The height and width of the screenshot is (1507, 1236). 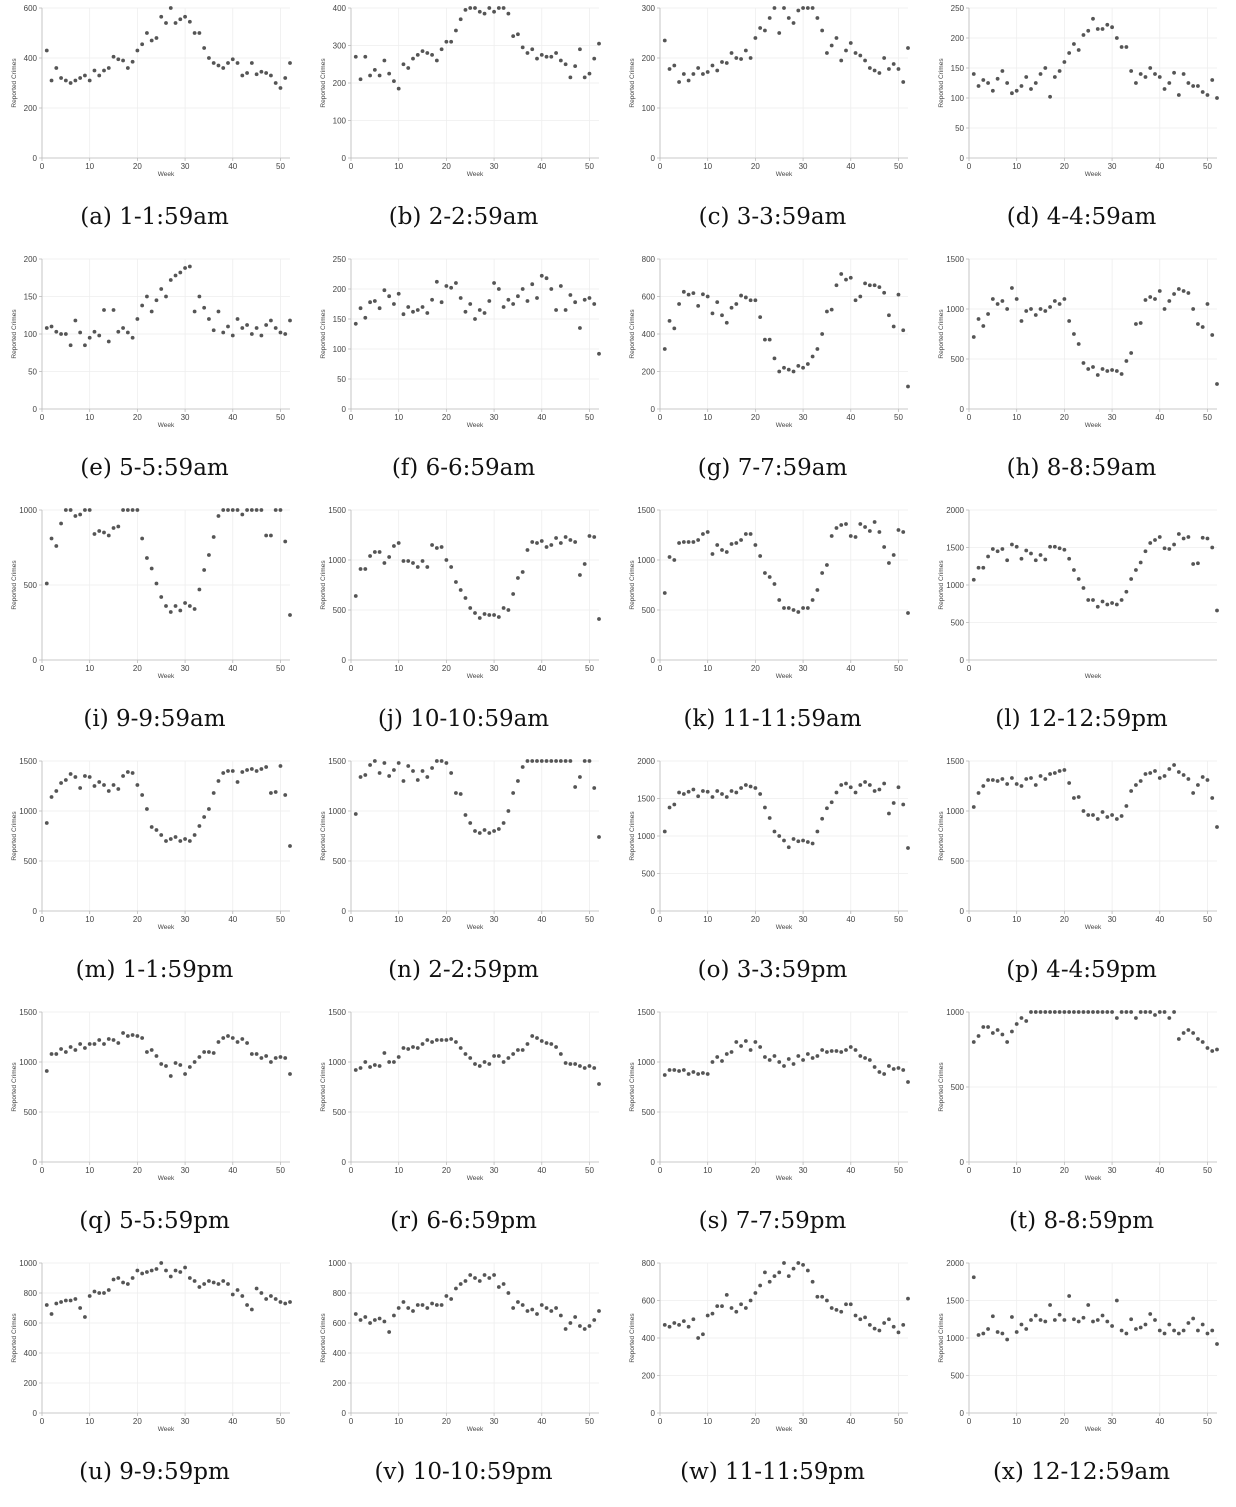 What do you see at coordinates (784, 676) in the screenshot?
I see `x-axis-label: Week` at bounding box center [784, 676].